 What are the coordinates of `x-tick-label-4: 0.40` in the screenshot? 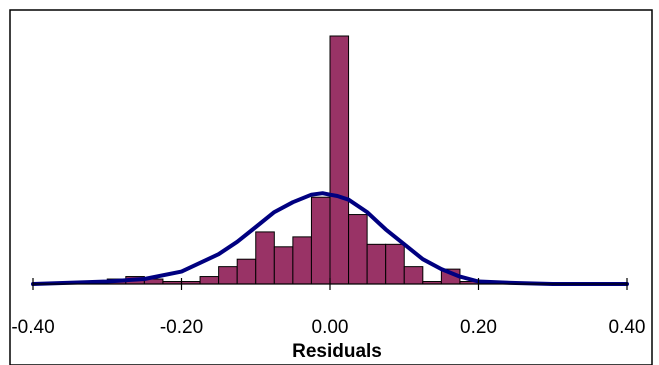 It's located at (627, 327).